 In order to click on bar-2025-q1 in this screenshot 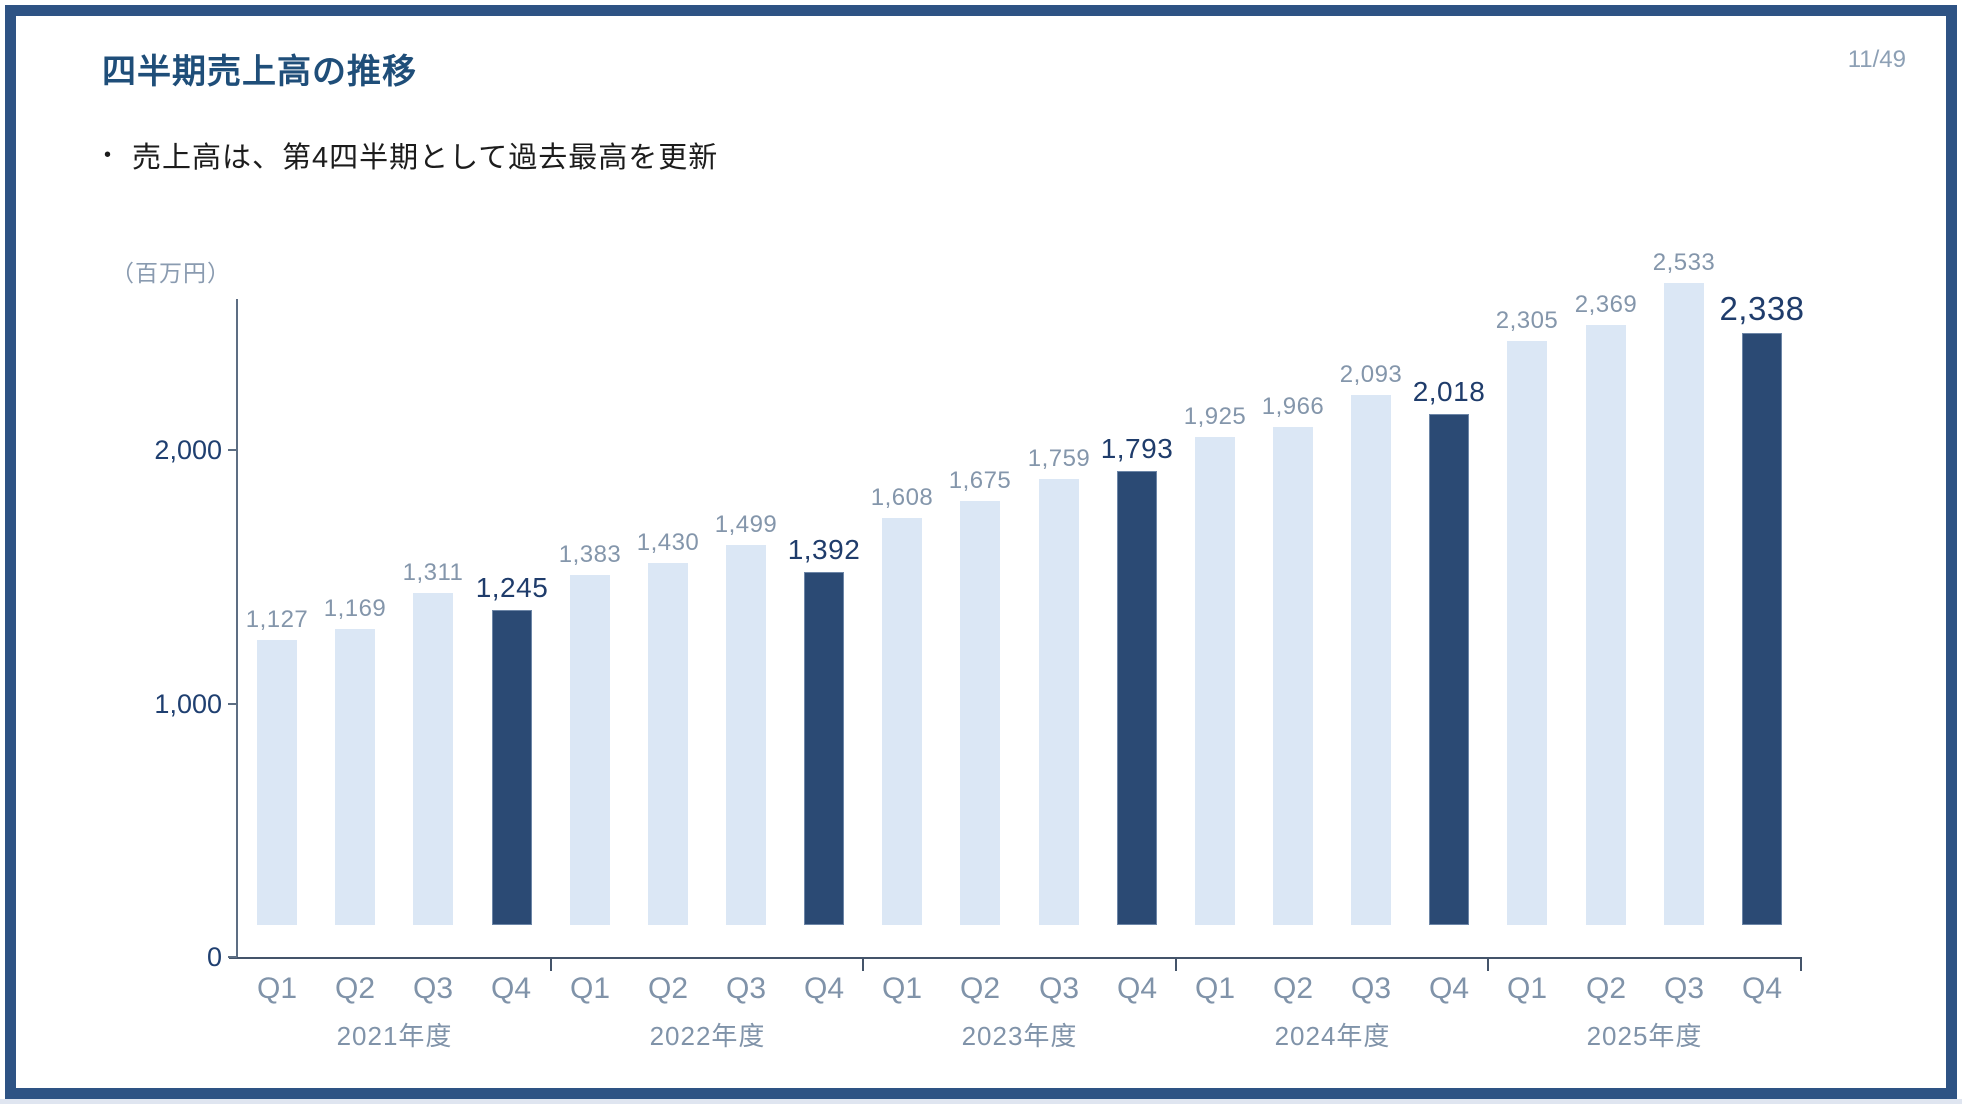, I will do `click(1527, 633)`.